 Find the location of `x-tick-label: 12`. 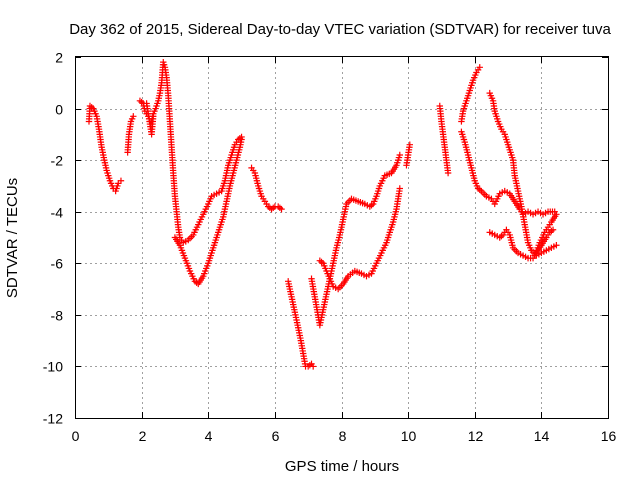

x-tick-label: 12 is located at coordinates (476, 436).